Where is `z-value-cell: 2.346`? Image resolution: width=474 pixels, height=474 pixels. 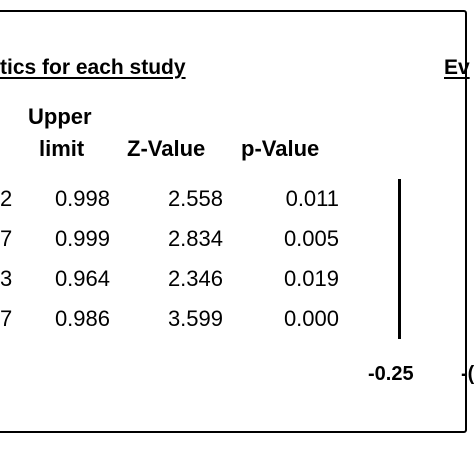 z-value-cell: 2.346 is located at coordinates (195, 278).